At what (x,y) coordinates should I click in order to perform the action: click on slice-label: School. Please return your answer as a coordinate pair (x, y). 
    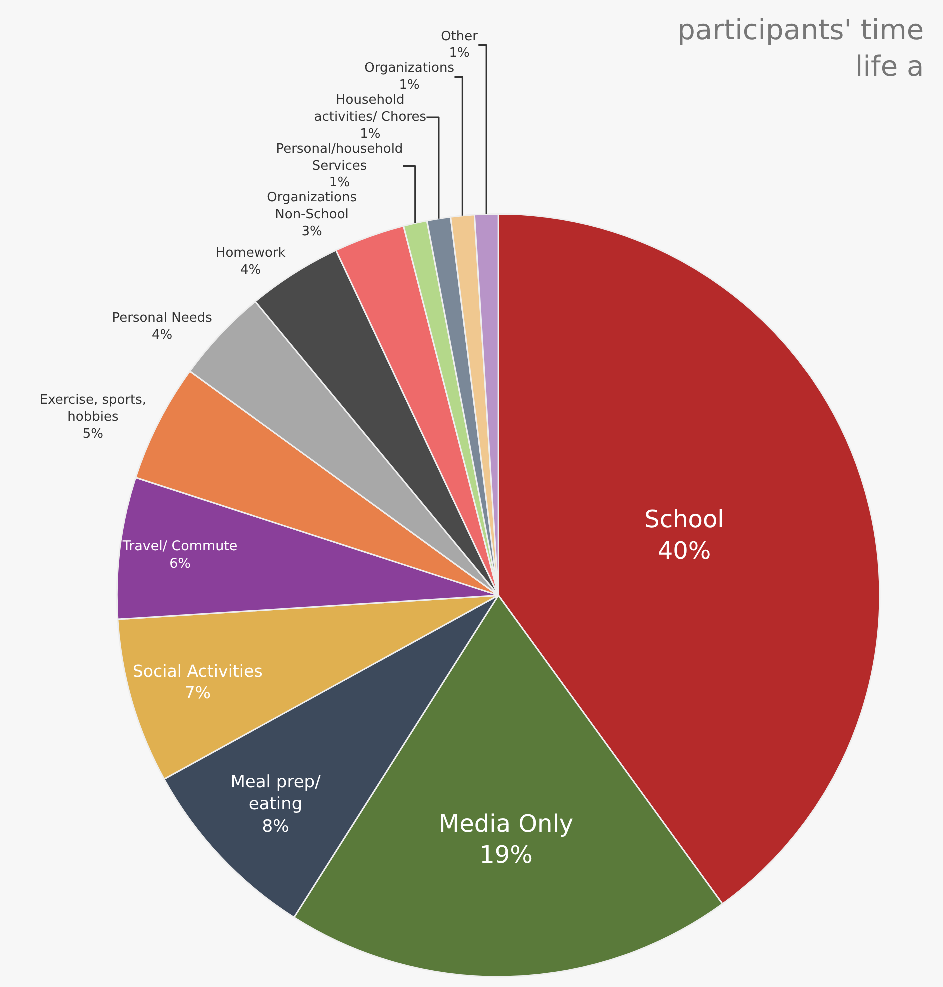
    Looking at the image, I should click on (684, 520).